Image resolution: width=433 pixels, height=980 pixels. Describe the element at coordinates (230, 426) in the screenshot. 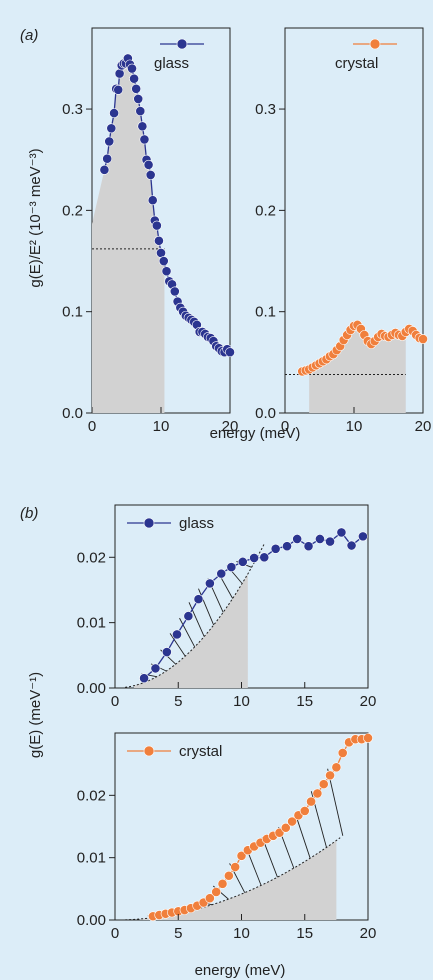

I see `a-glass-x-tick-label: 20` at that location.